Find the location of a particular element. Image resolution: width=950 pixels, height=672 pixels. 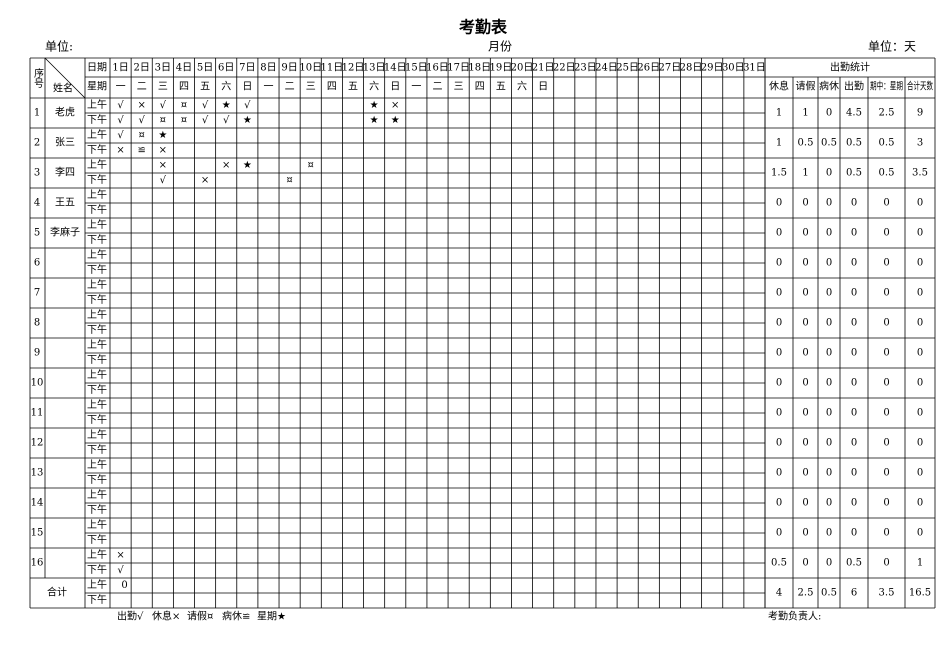

day-header: 21日 is located at coordinates (543, 68).